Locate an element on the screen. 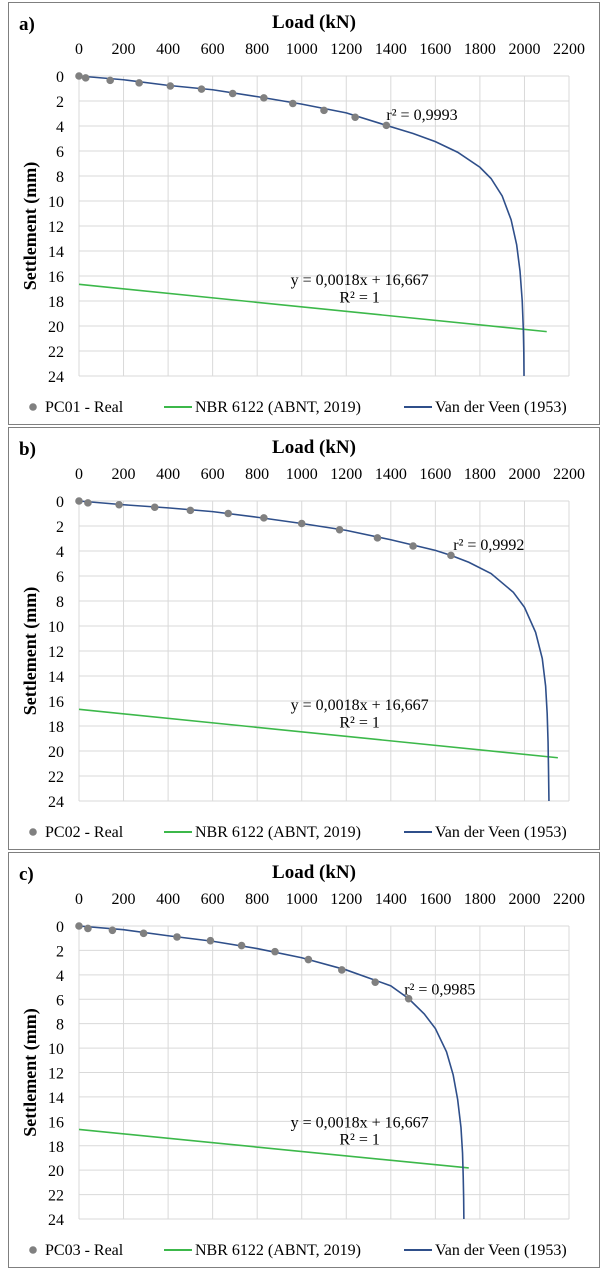 This screenshot has width=602, height=1269. legend-label: Van der Veen (1953) is located at coordinates (501, 1250).